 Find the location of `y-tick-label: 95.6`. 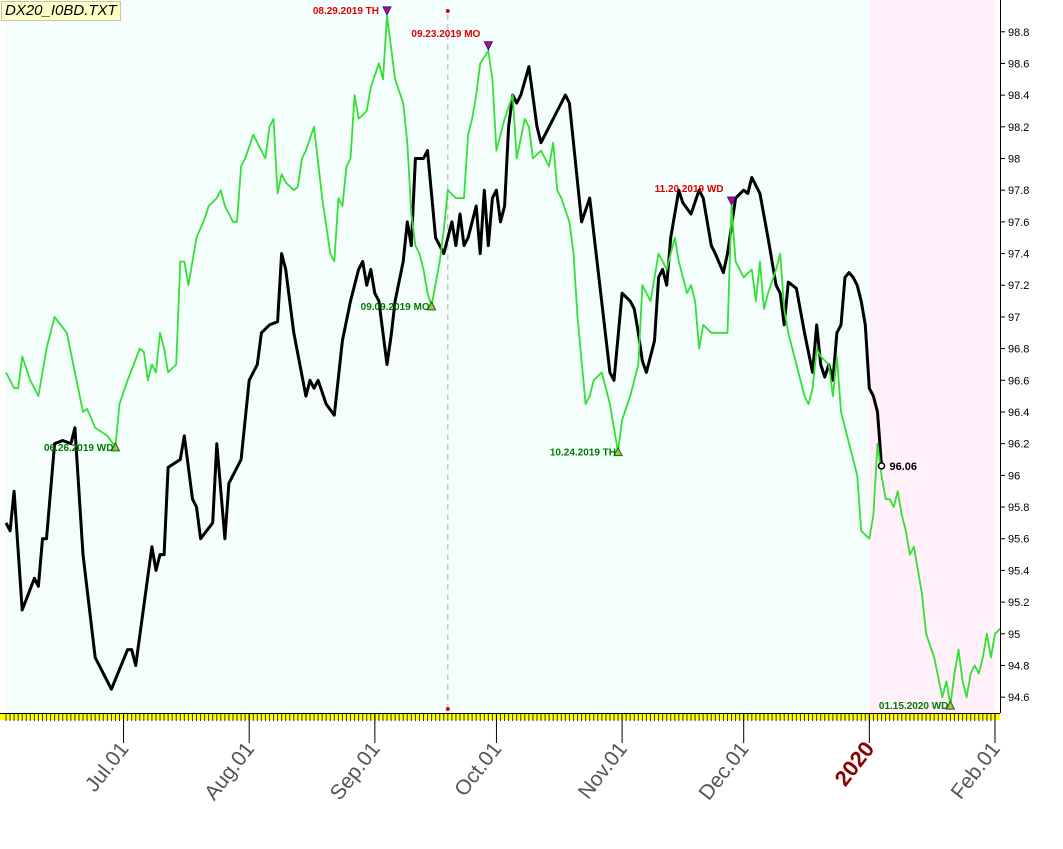

y-tick-label: 95.6 is located at coordinates (1018, 540).